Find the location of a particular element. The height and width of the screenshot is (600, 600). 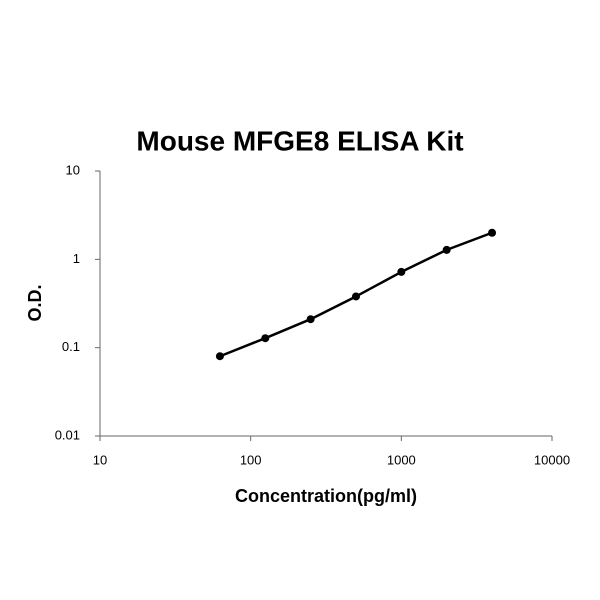

x-axis-label: Concentration(pg/ml) is located at coordinates (326, 496).